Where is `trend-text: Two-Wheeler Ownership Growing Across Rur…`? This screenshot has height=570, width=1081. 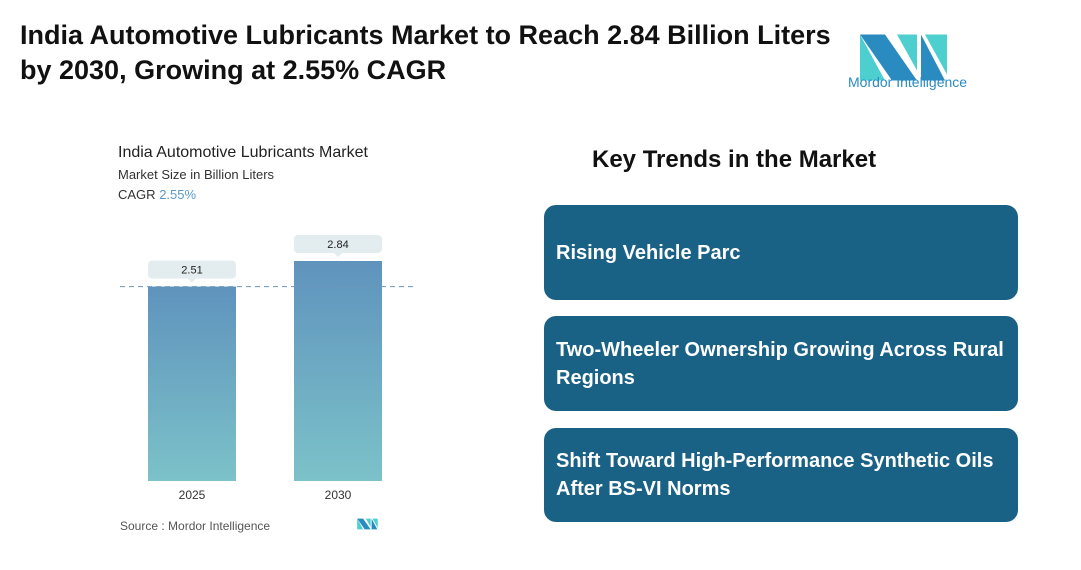 trend-text: Two-Wheeler Ownership Growing Across Rur… is located at coordinates (780, 363).